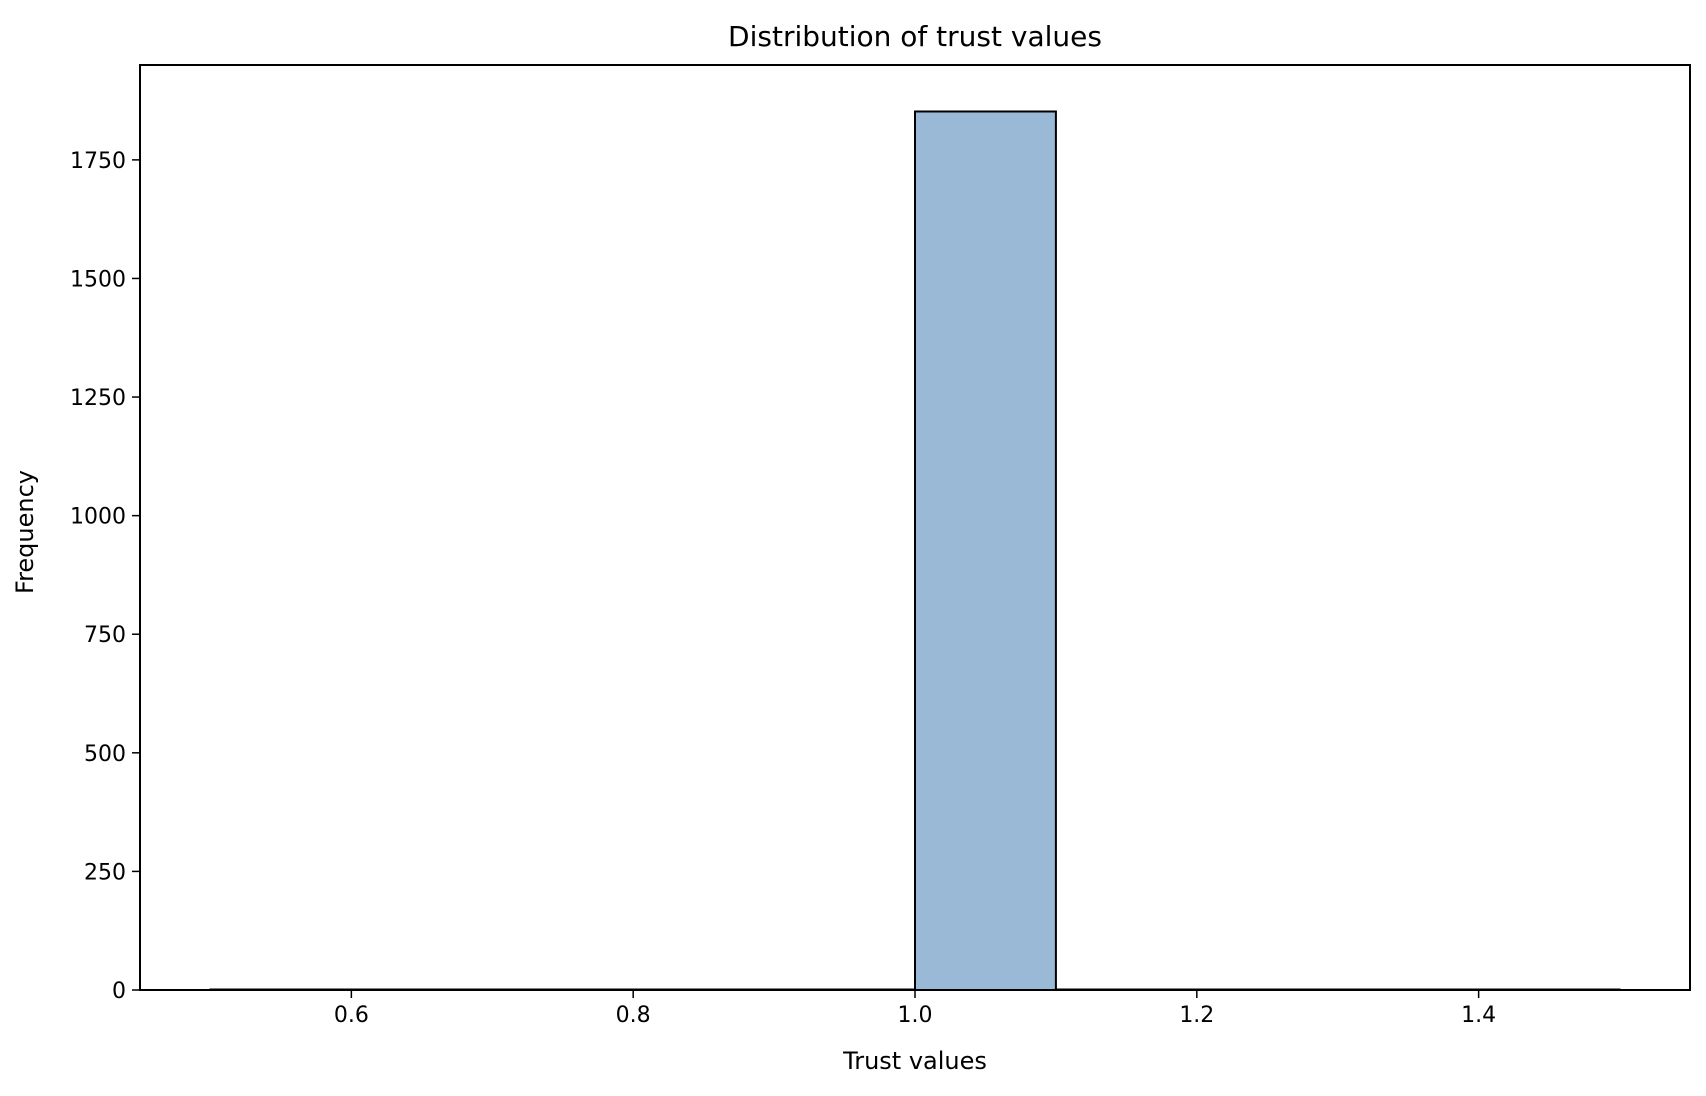 The image size is (1706, 1096). What do you see at coordinates (105, 635) in the screenshot?
I see `y-tick-label: 750` at bounding box center [105, 635].